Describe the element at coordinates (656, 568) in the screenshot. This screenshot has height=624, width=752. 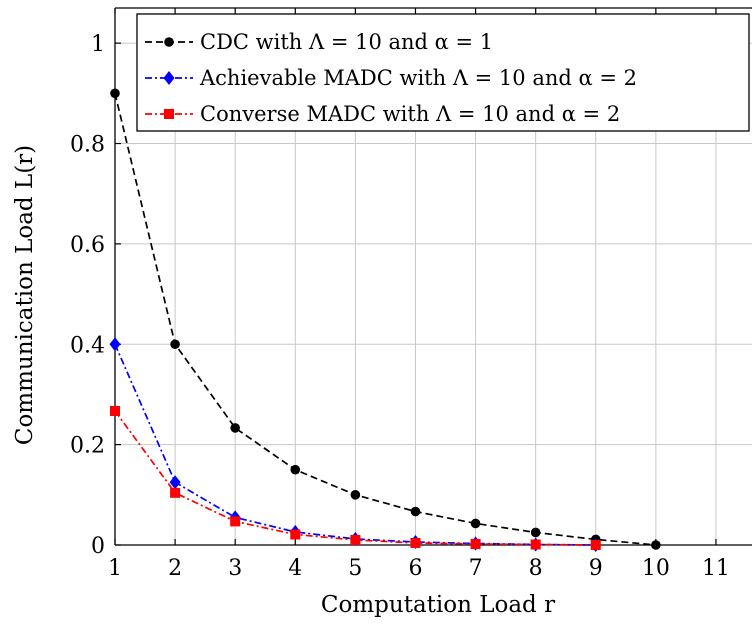
I see `x-tick-label: 10` at that location.